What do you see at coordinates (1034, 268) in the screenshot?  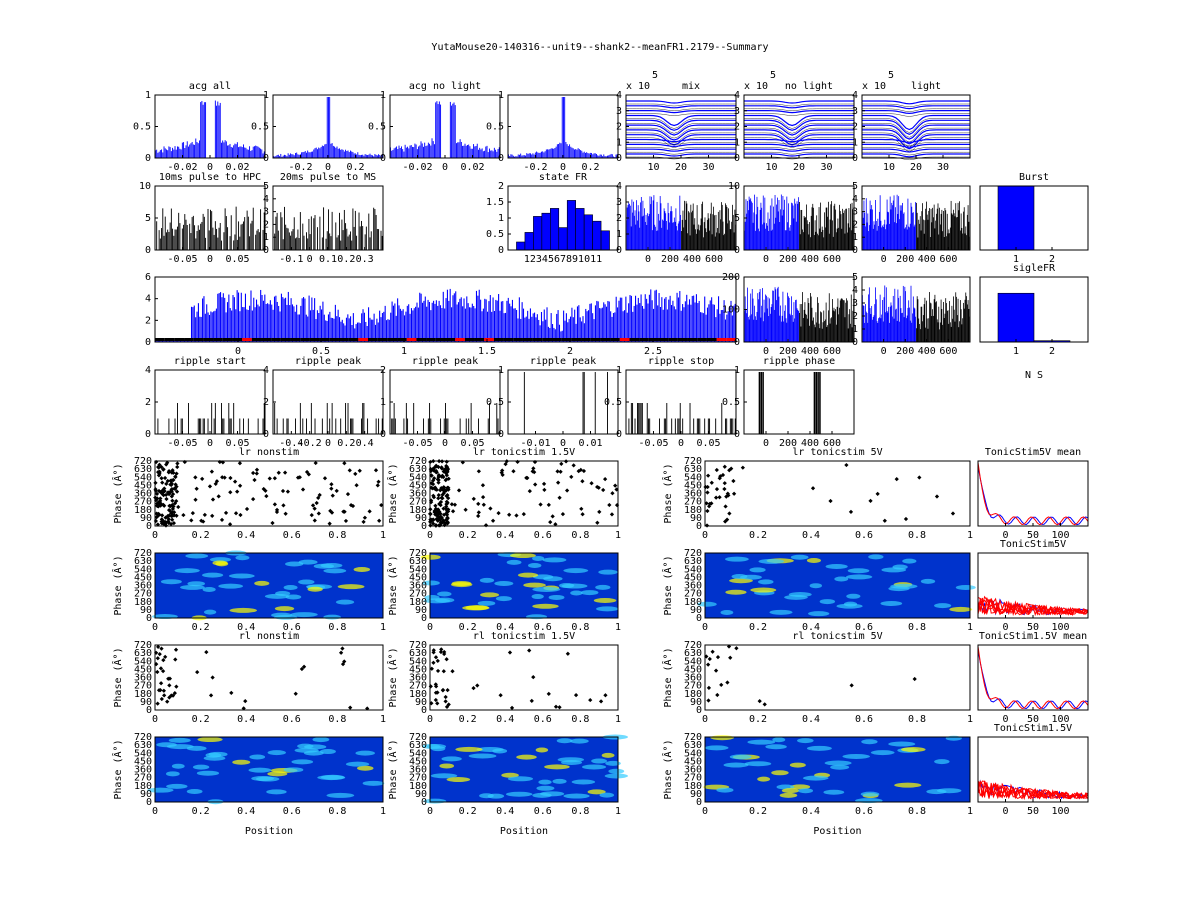 I see `panel-title: sigleFR` at bounding box center [1034, 268].